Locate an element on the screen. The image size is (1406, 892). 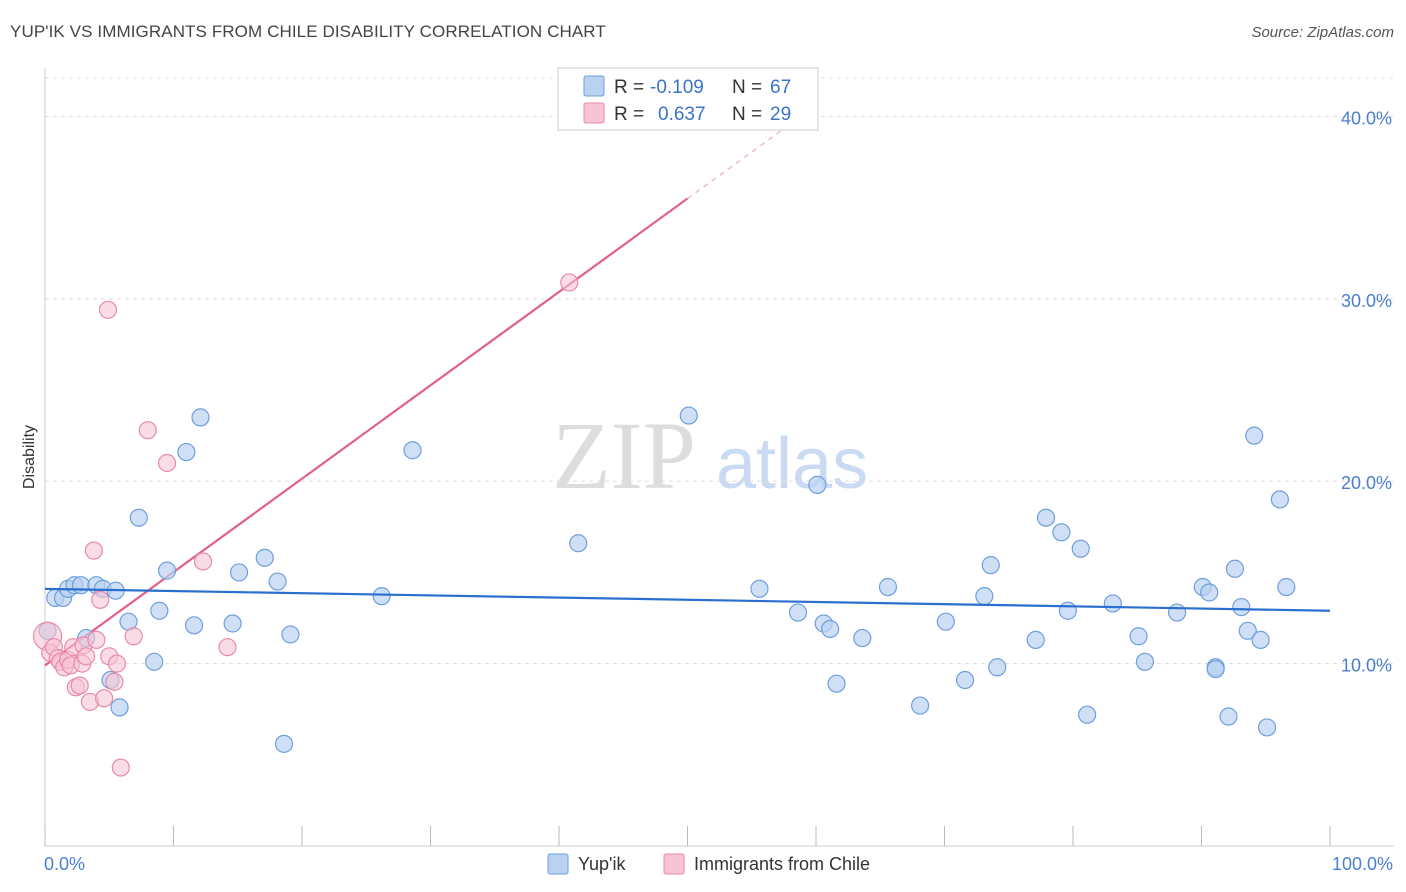
top-legend: R = -0.109 N = 67 R = 0.637 N = 29 is located at coordinates (688, 99).